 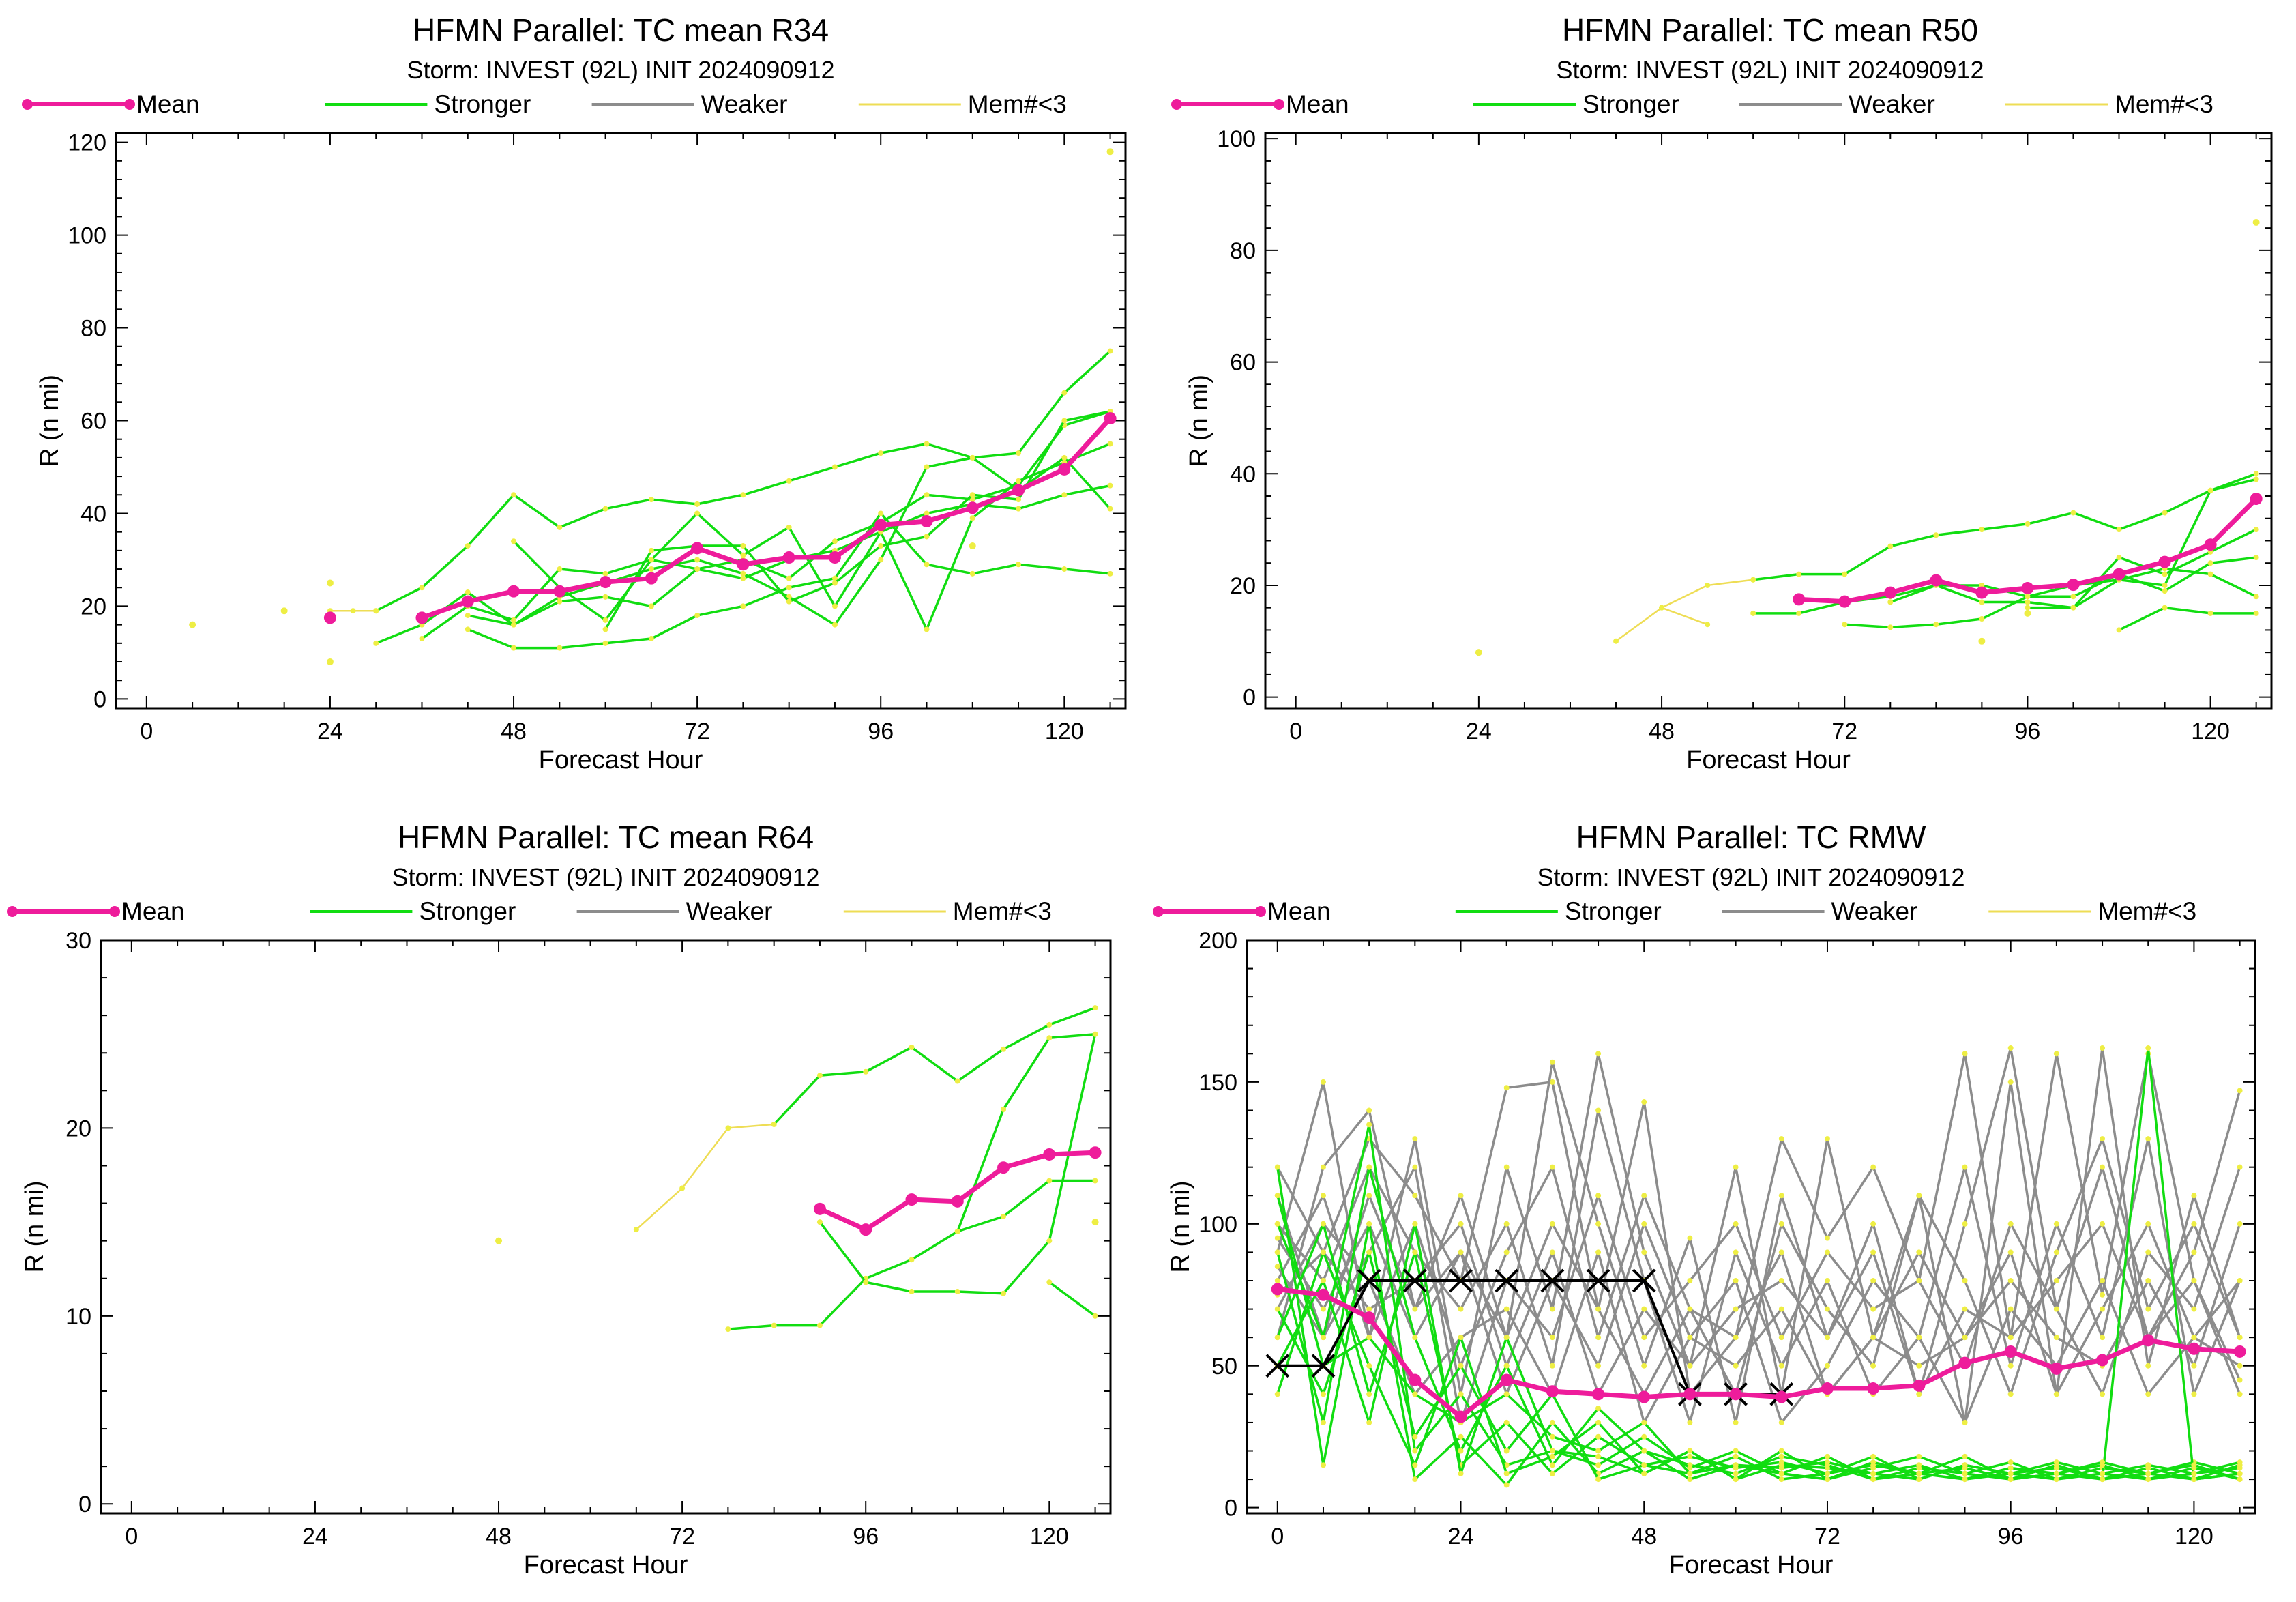 I want to click on y-tick-label: 0, so click(x=1250, y=698).